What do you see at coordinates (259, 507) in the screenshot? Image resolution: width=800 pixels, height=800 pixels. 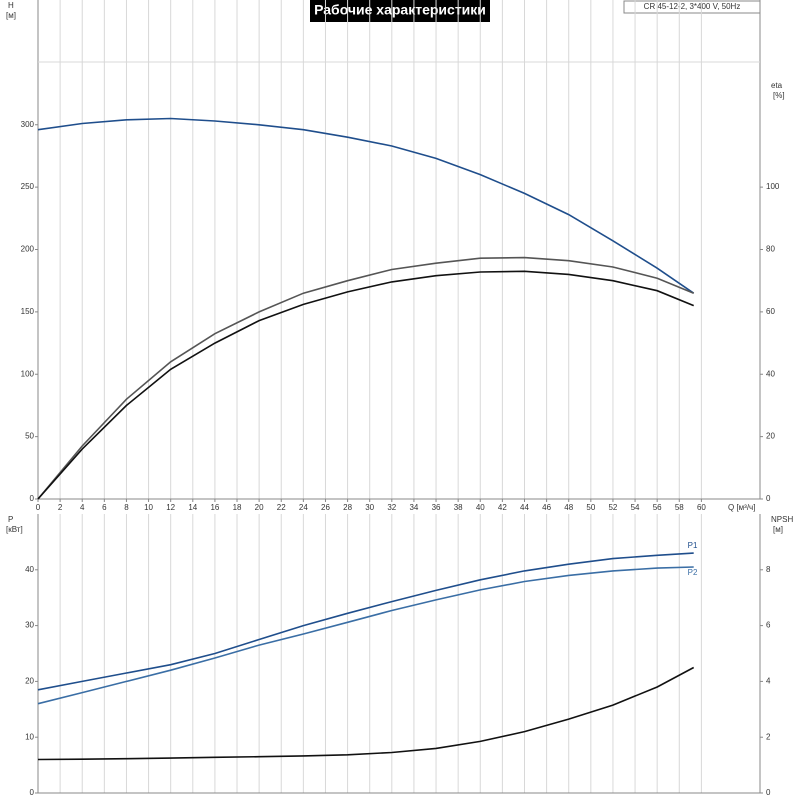 I see `x-tick-label: 20` at bounding box center [259, 507].